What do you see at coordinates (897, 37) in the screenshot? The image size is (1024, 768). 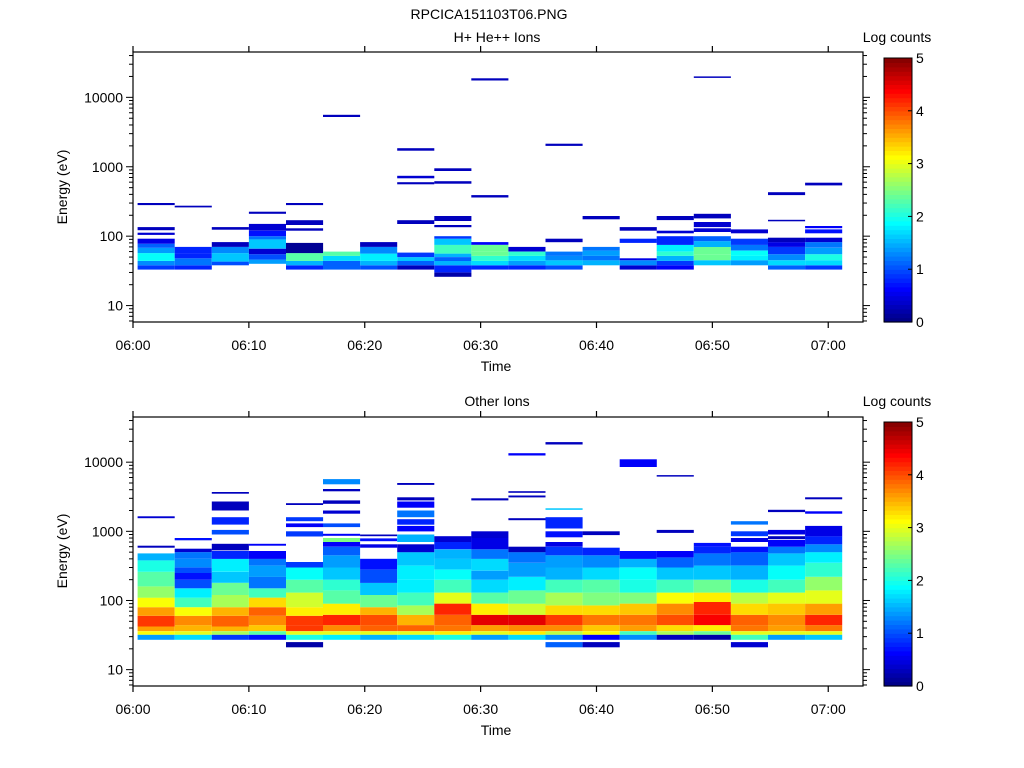 I see `colorbar-label: Log counts` at bounding box center [897, 37].